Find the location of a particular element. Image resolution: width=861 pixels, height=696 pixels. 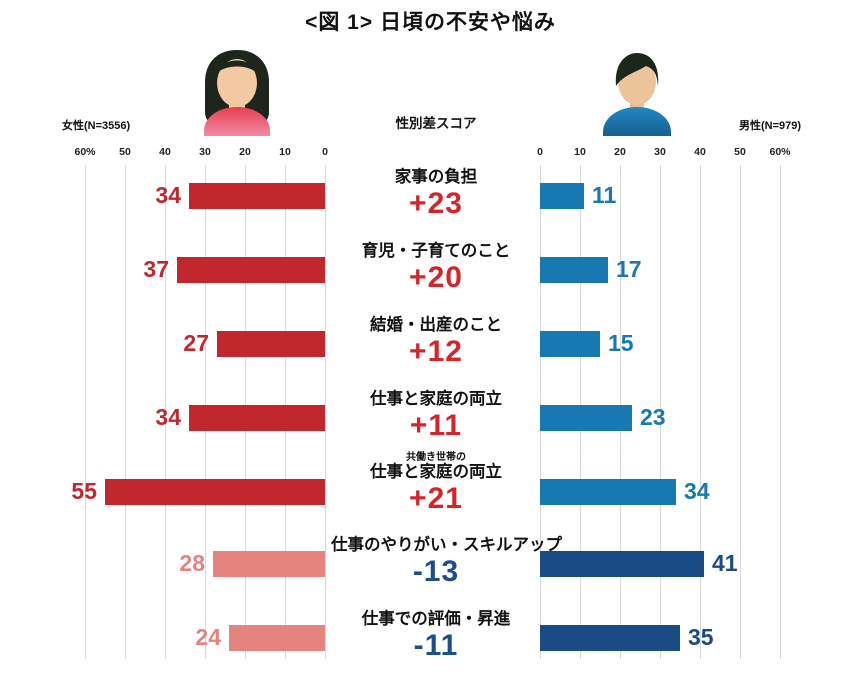

female-axis-tick: 0 is located at coordinates (325, 152).